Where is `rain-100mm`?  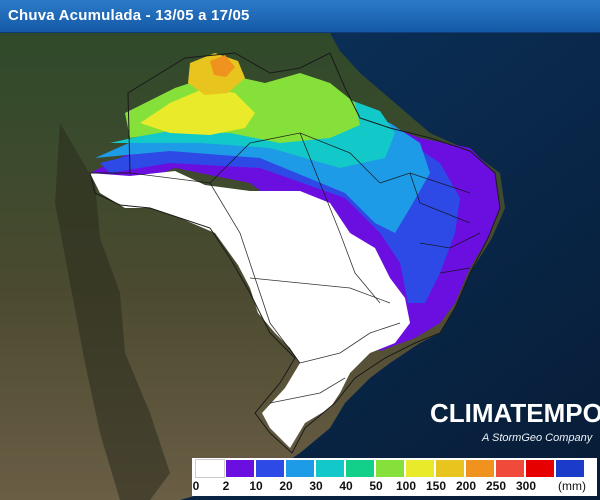
rain-100mm is located at coordinates (197, 111).